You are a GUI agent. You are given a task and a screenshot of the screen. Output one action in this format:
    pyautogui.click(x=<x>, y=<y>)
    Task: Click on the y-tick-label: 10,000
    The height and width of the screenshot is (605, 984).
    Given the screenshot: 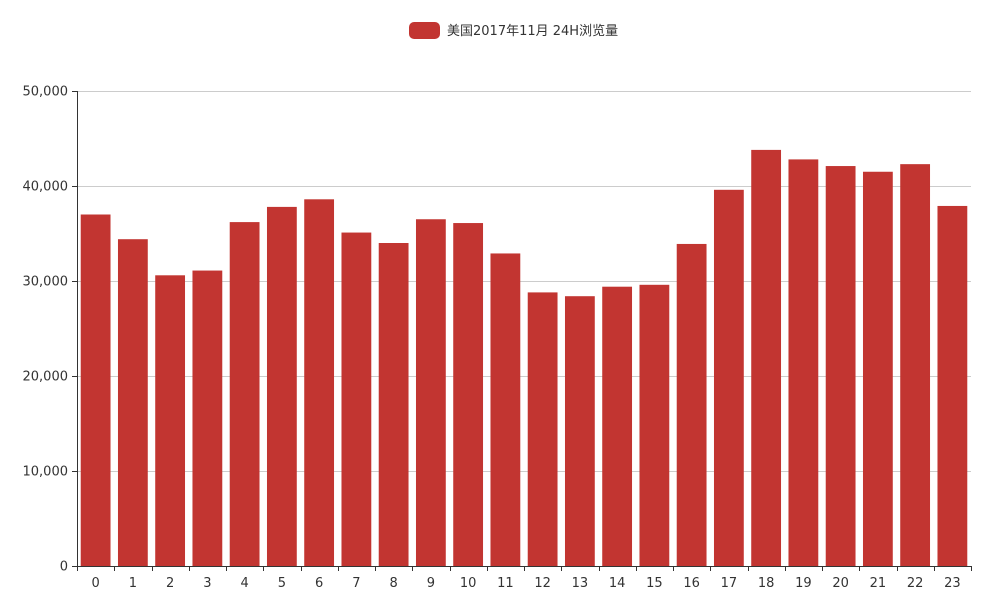 What is the action you would take?
    pyautogui.click(x=46, y=472)
    